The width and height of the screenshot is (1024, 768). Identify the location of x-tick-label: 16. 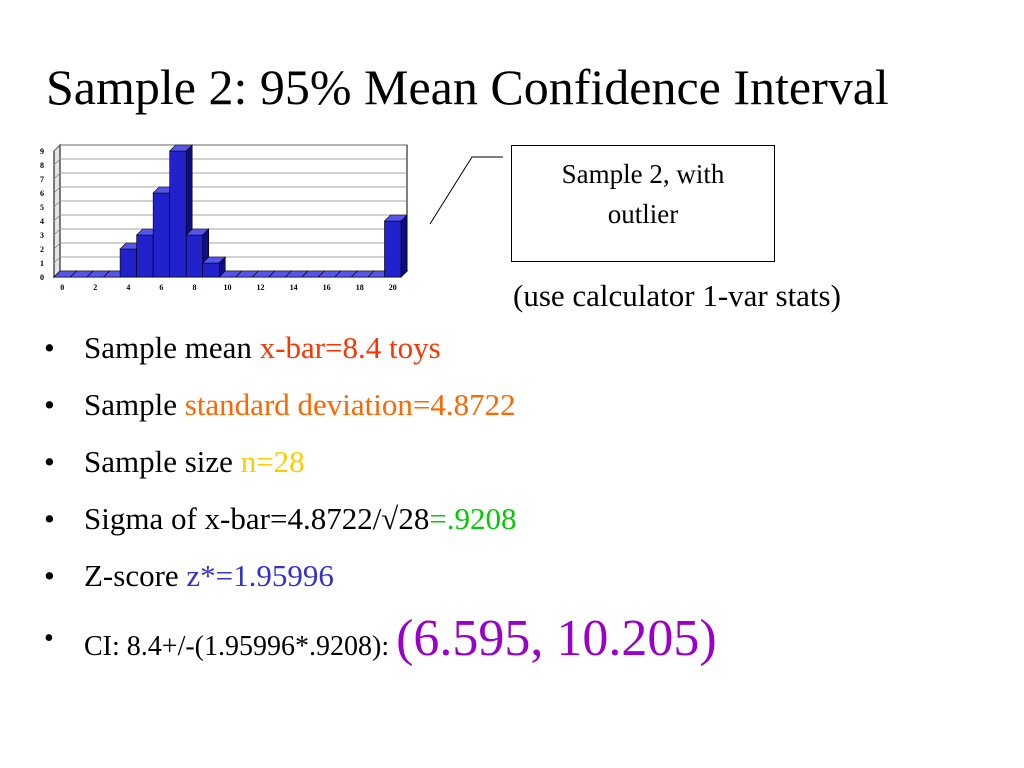
(327, 287).